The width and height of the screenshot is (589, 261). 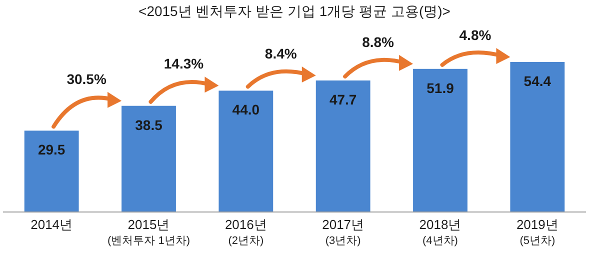 What do you see at coordinates (245, 232) in the screenshot?
I see `x-tick-label: 2016년 (2년차)` at bounding box center [245, 232].